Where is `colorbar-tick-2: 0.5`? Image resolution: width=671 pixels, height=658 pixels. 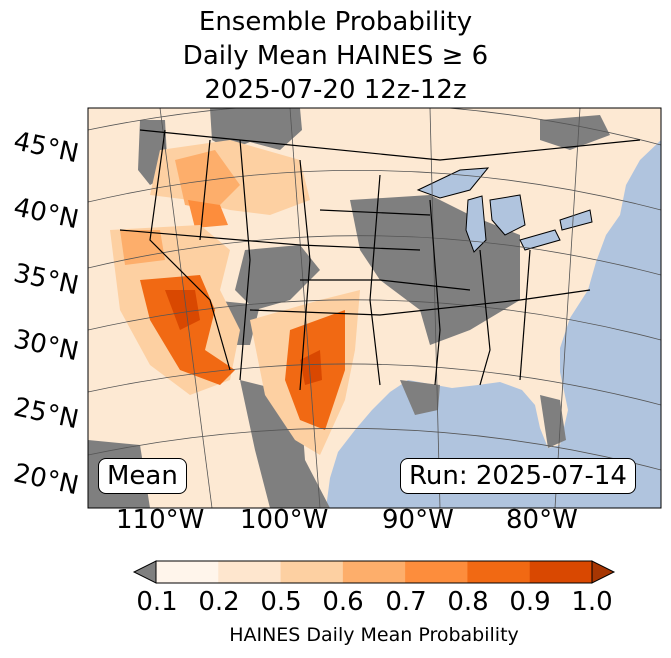
colorbar-tick-2: 0.5 is located at coordinates (281, 602).